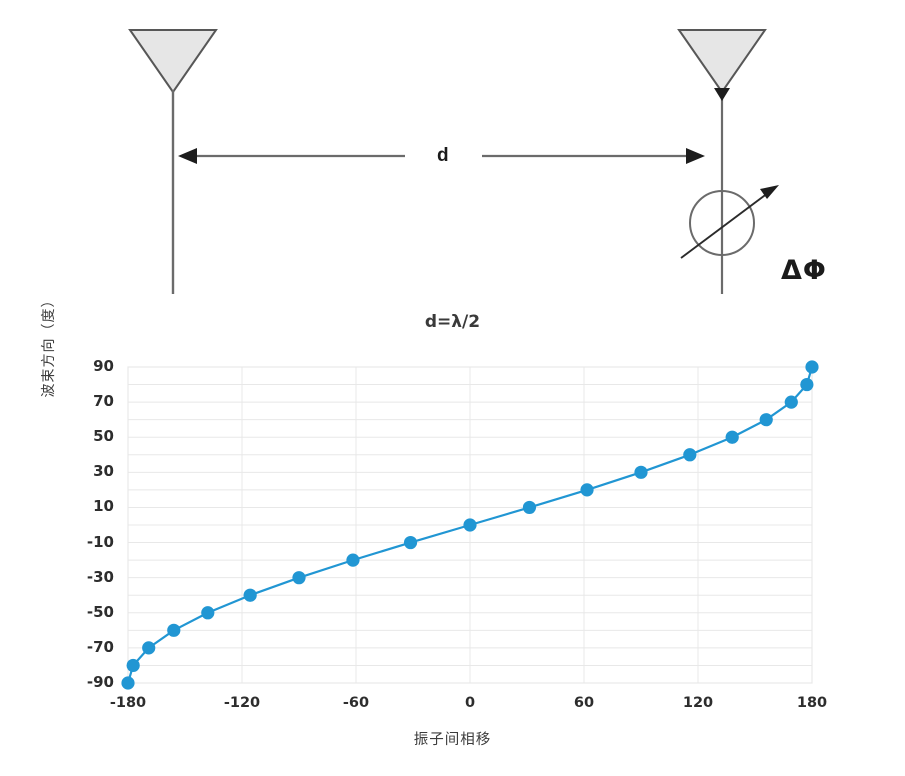  I want to click on phase-shifter-slash, so click(726, 224).